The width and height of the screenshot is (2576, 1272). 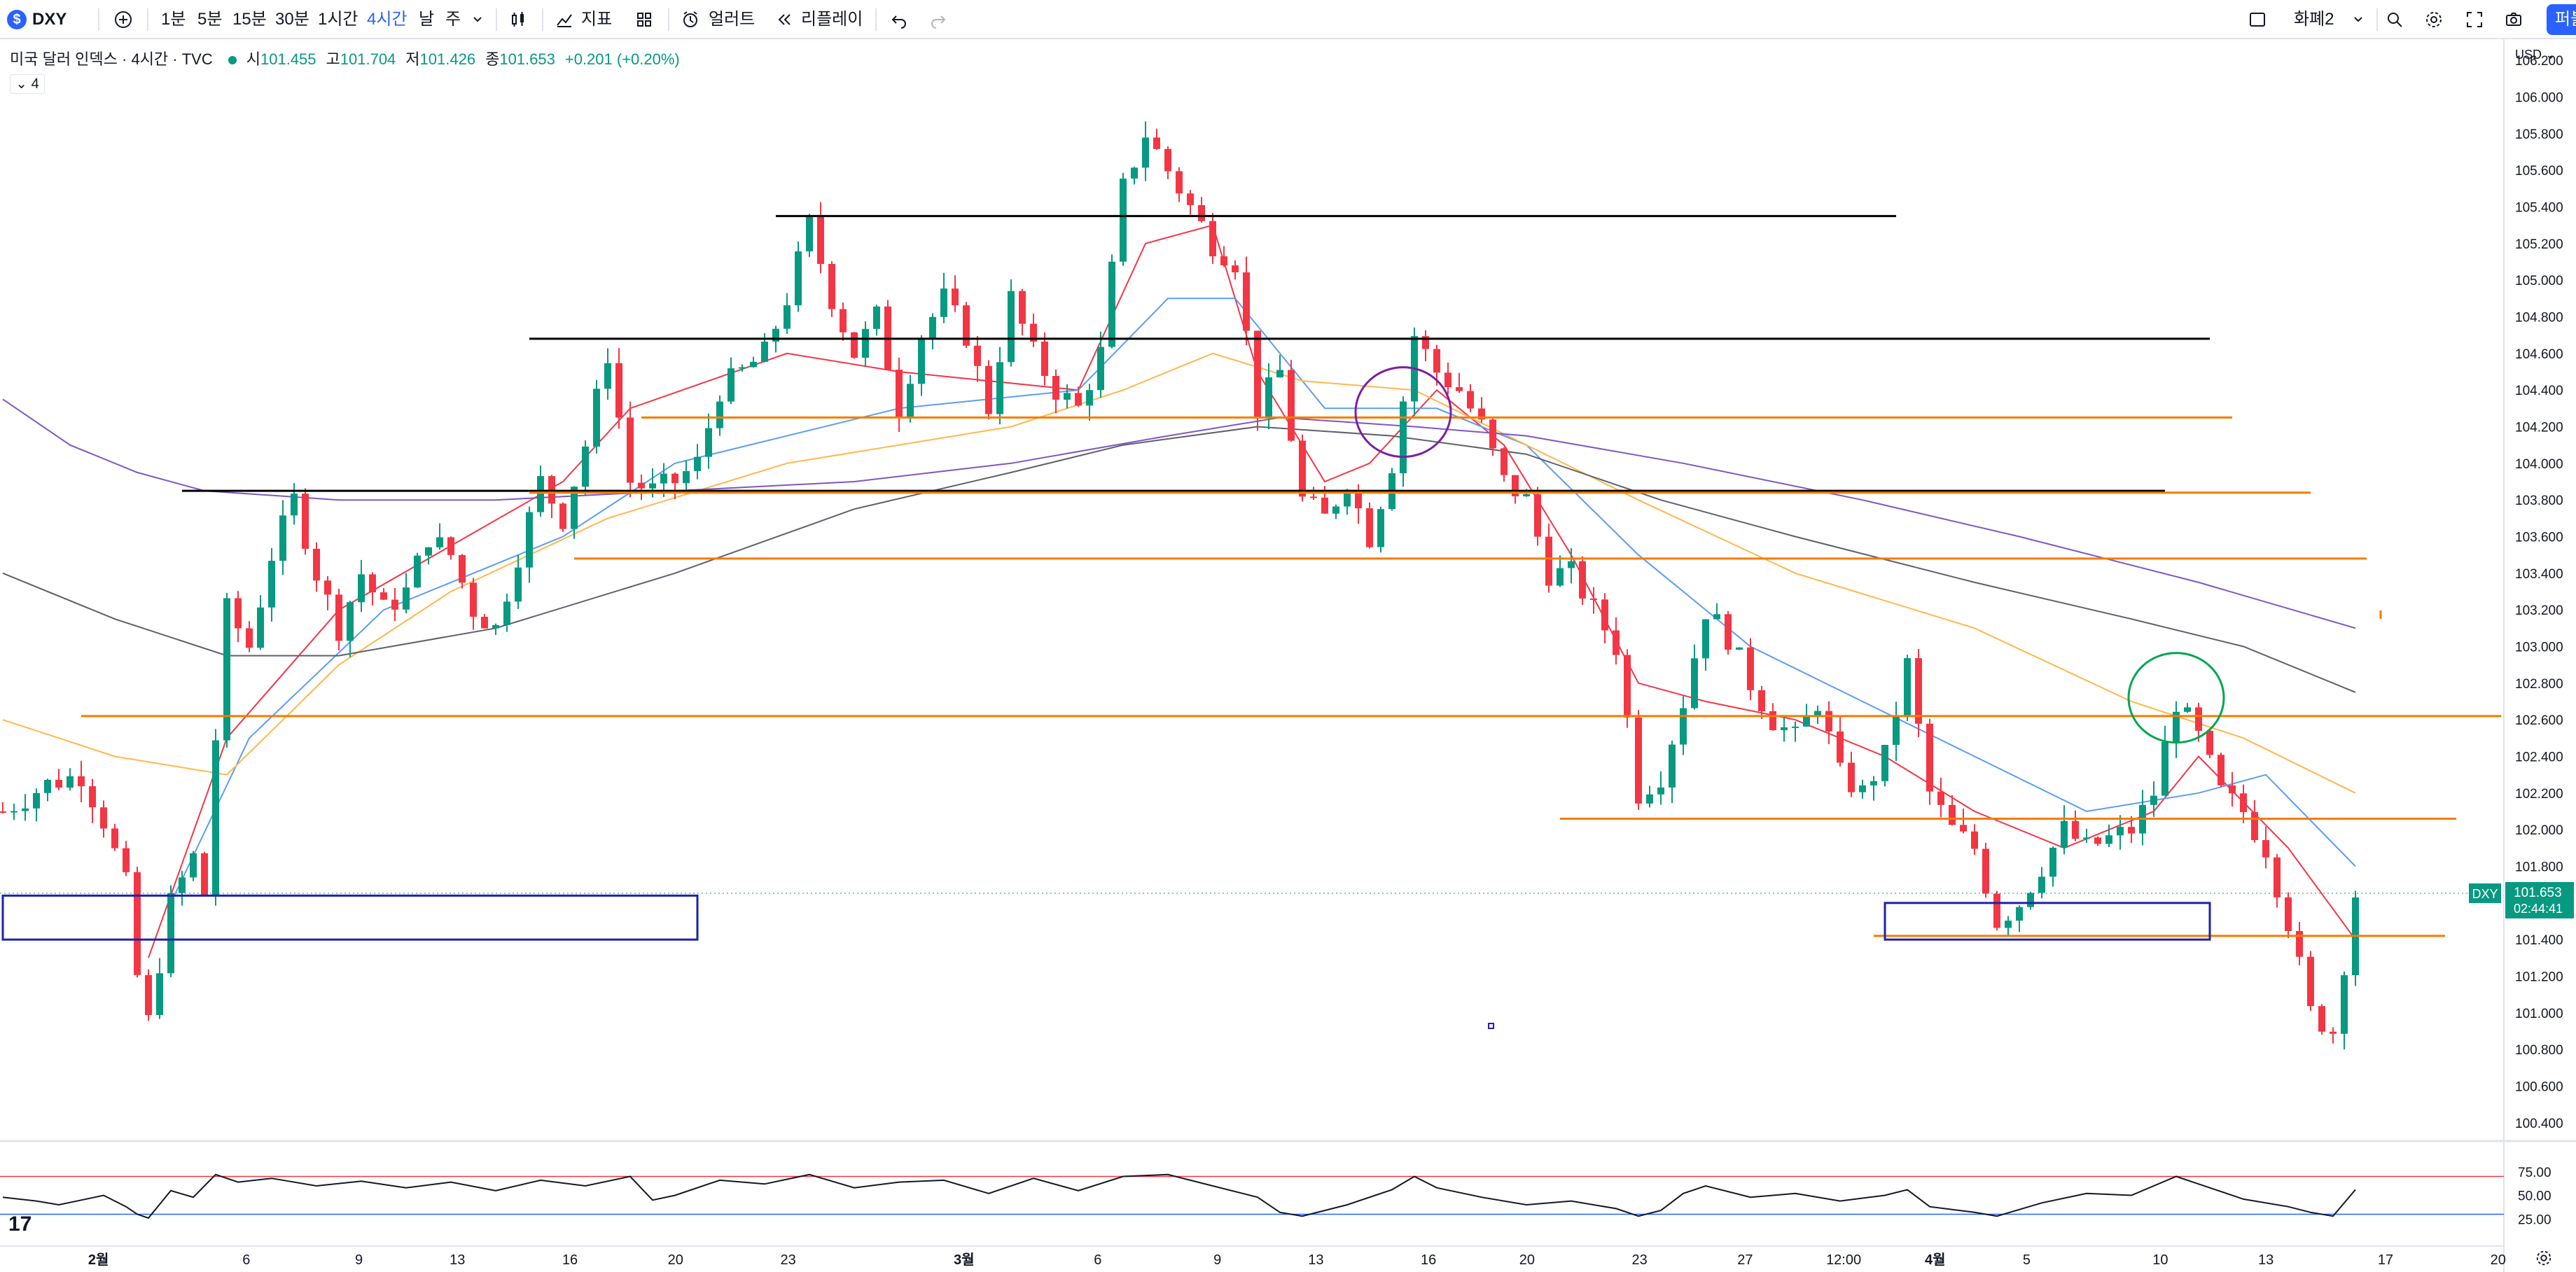 What do you see at coordinates (690, 19) in the screenshot?
I see `alert-icon` at bounding box center [690, 19].